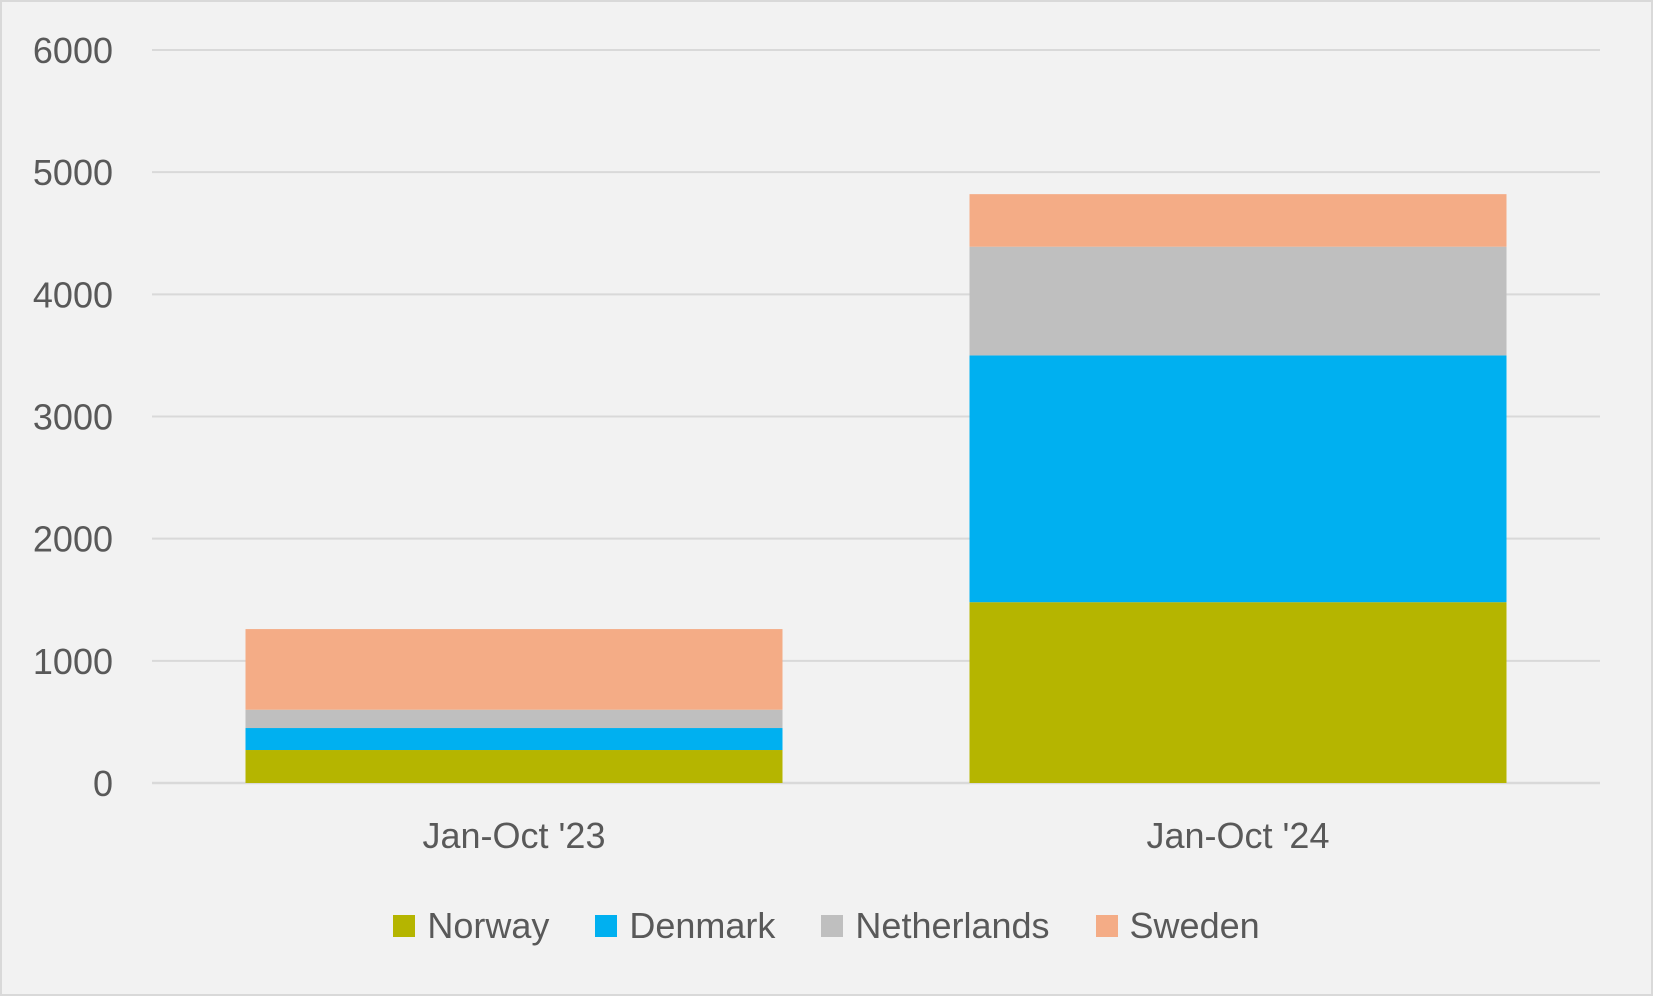 Image resolution: width=1653 pixels, height=996 pixels. Describe the element at coordinates (702, 925) in the screenshot. I see `legend-label: Denmark` at that location.